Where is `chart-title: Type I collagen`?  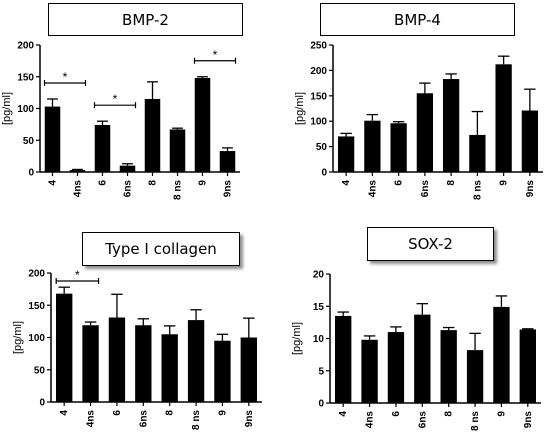 chart-title: Type I collagen is located at coordinates (161, 249).